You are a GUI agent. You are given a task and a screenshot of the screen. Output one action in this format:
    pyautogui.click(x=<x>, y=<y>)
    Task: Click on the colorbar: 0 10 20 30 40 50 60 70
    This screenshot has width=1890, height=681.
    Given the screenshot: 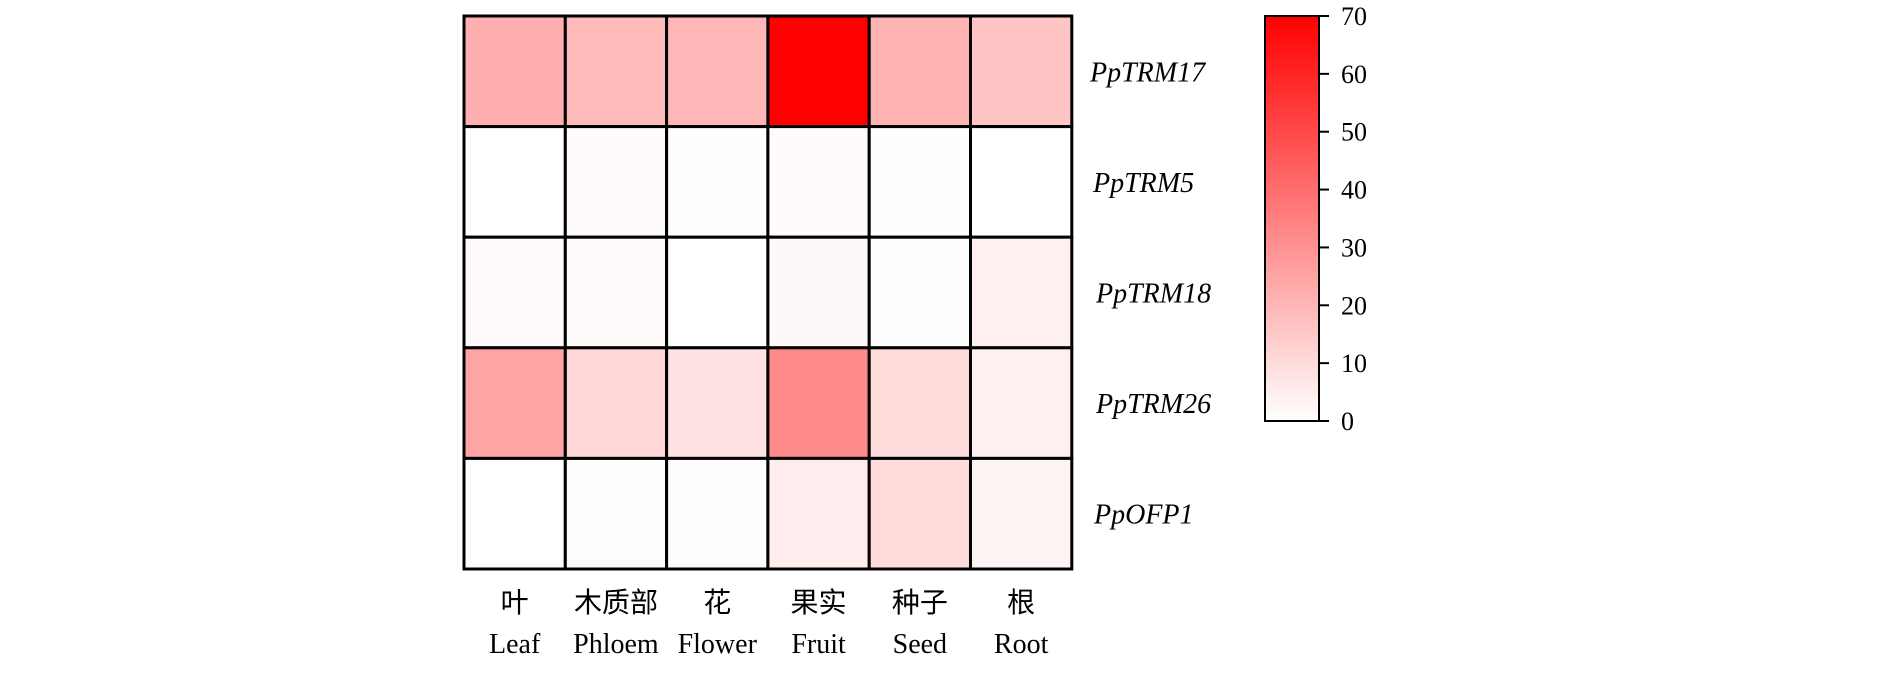 What is the action you would take?
    pyautogui.click(x=1315, y=219)
    